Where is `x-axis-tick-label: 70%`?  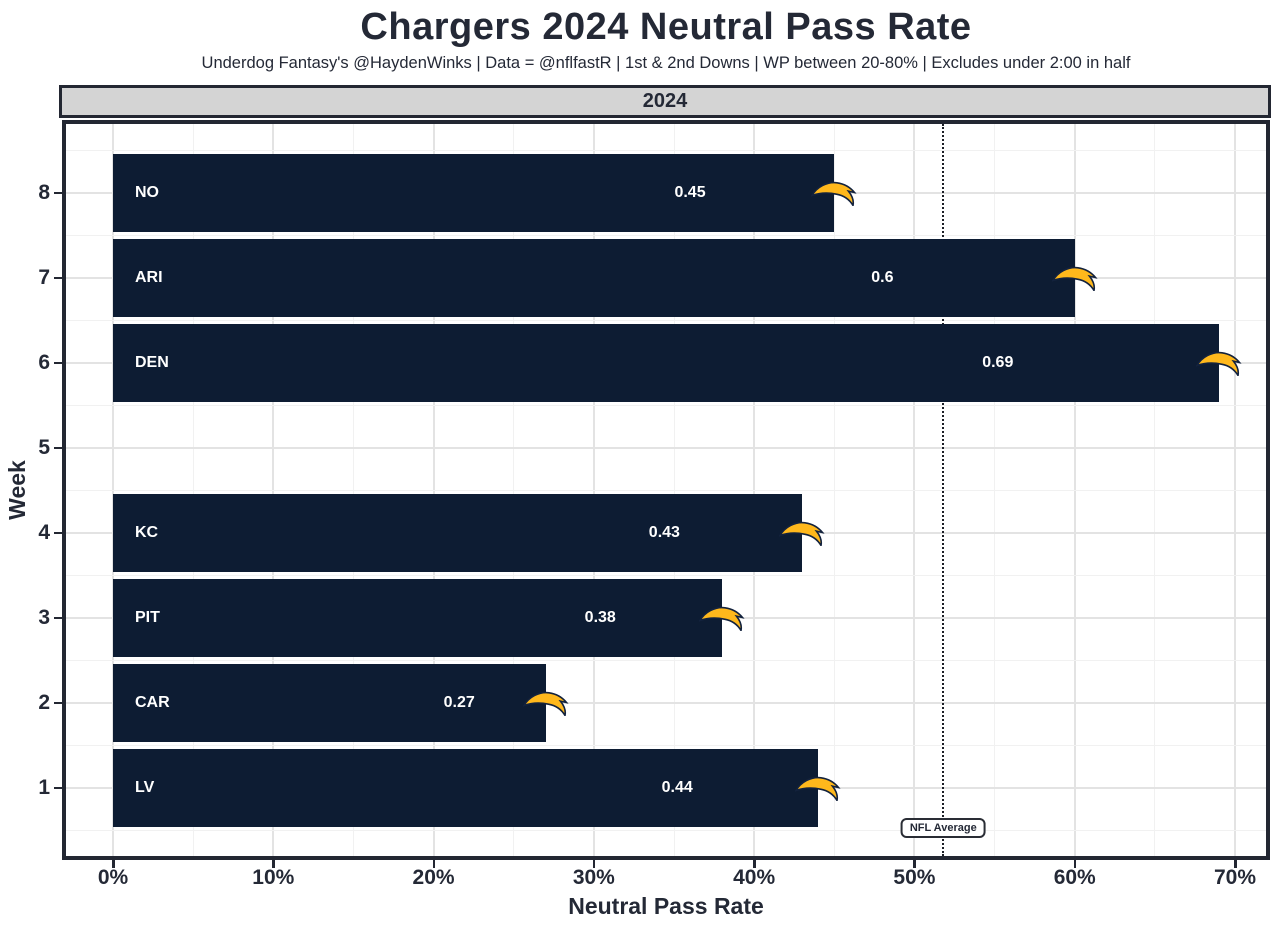 x-axis-tick-label: 70% is located at coordinates (1235, 877).